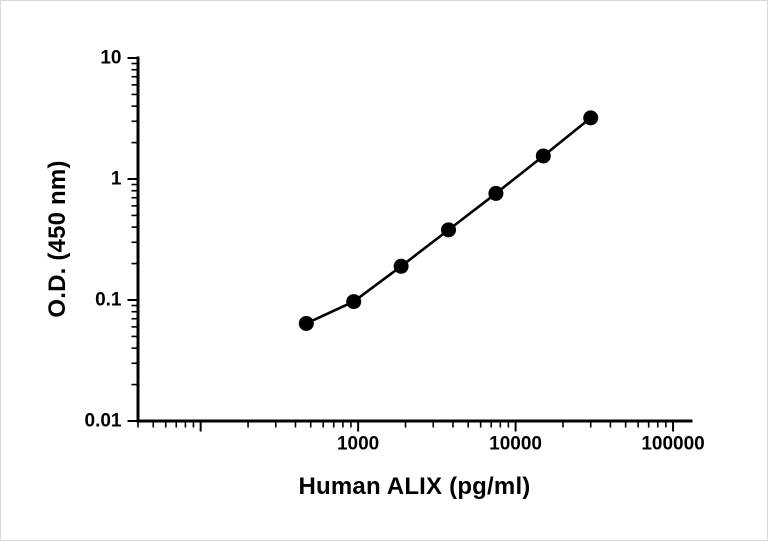  I want to click on y-tick-label: 0.1, so click(108, 300).